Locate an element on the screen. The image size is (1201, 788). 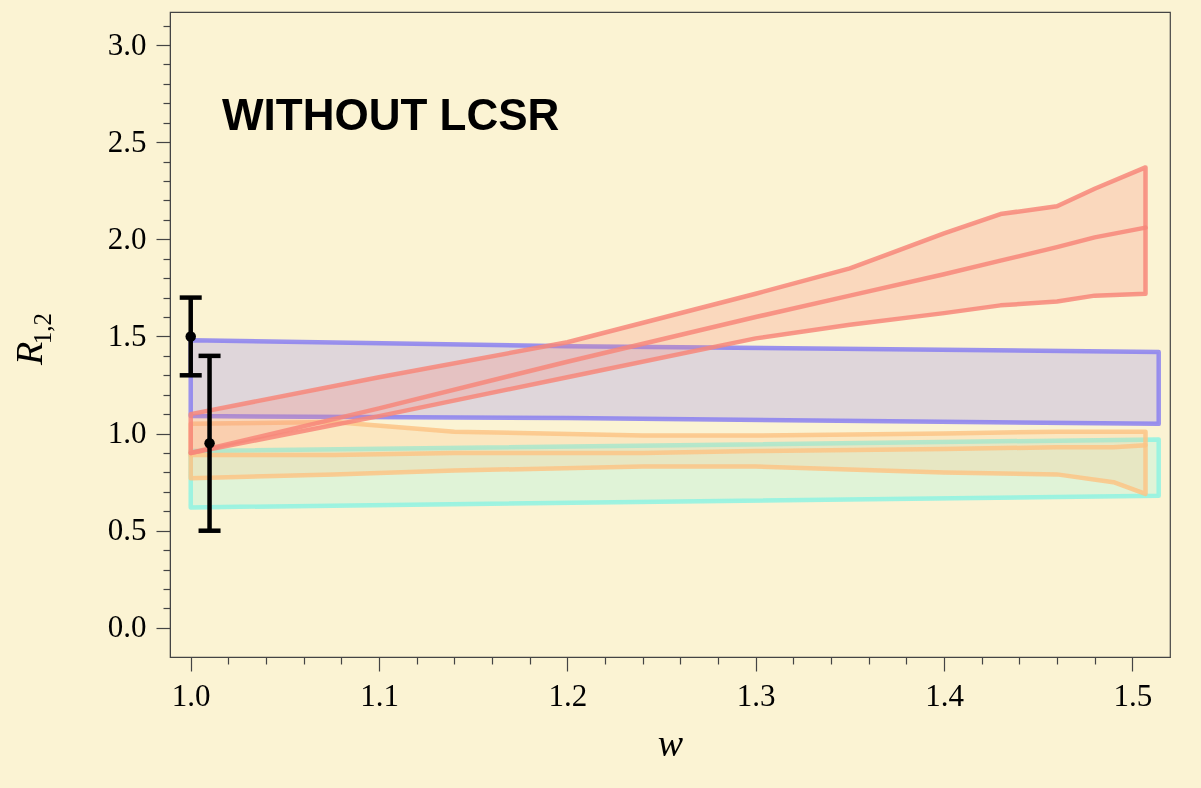
x-tick-label: 1.2 is located at coordinates (568, 695).